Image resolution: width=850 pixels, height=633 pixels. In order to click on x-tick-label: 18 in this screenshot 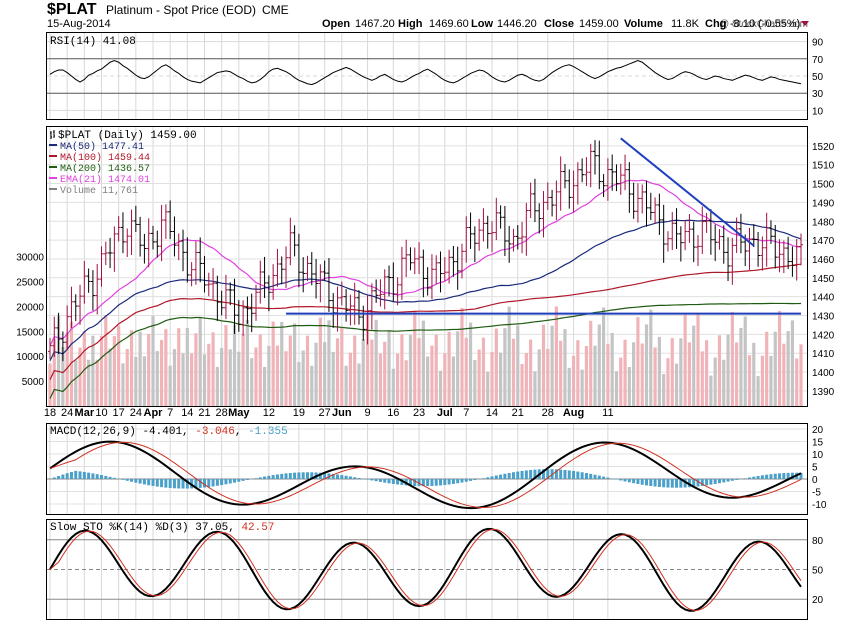, I will do `click(50, 413)`.